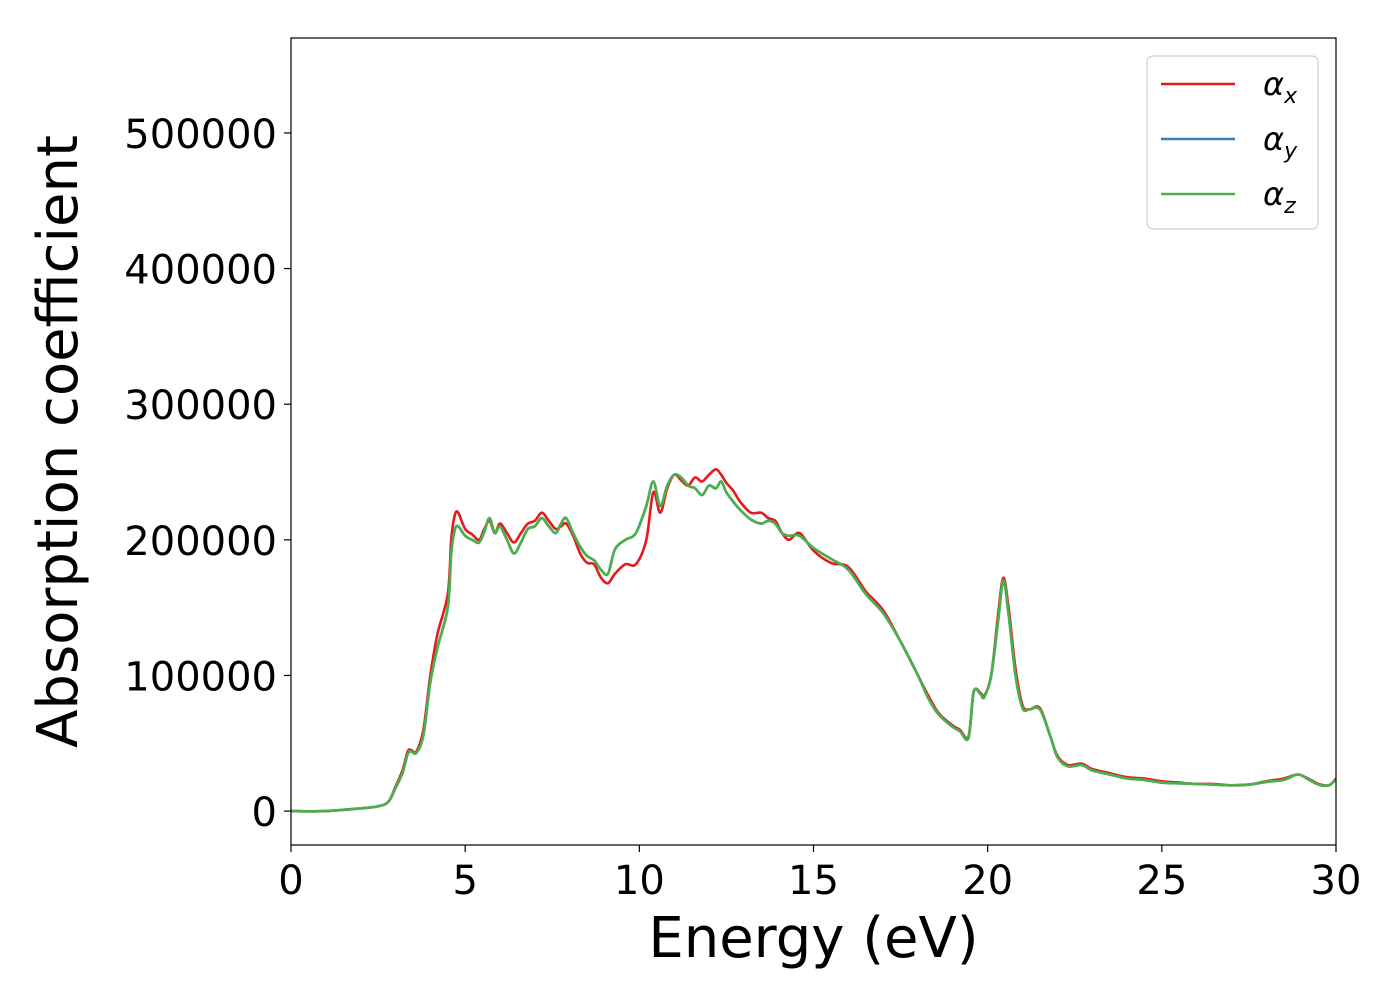 This screenshot has height=1000, width=1400. I want to click on y-tick-label: 500000, so click(200, 135).